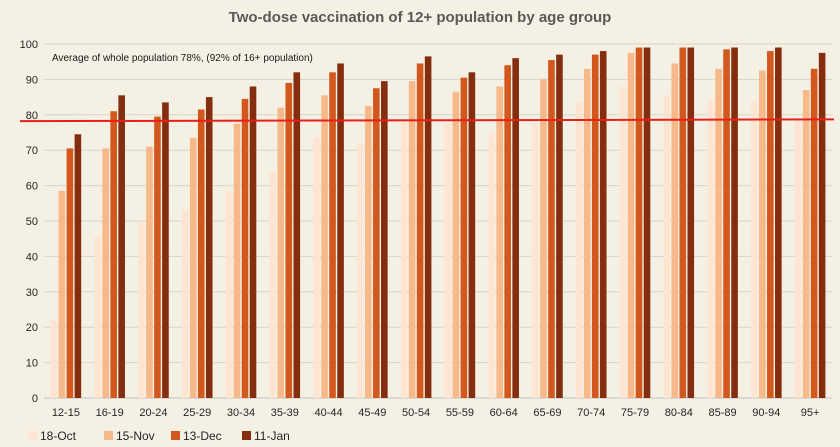 This screenshot has width=840, height=447. Describe the element at coordinates (810, 413) in the screenshot. I see `x-tick-label: 95+` at that location.